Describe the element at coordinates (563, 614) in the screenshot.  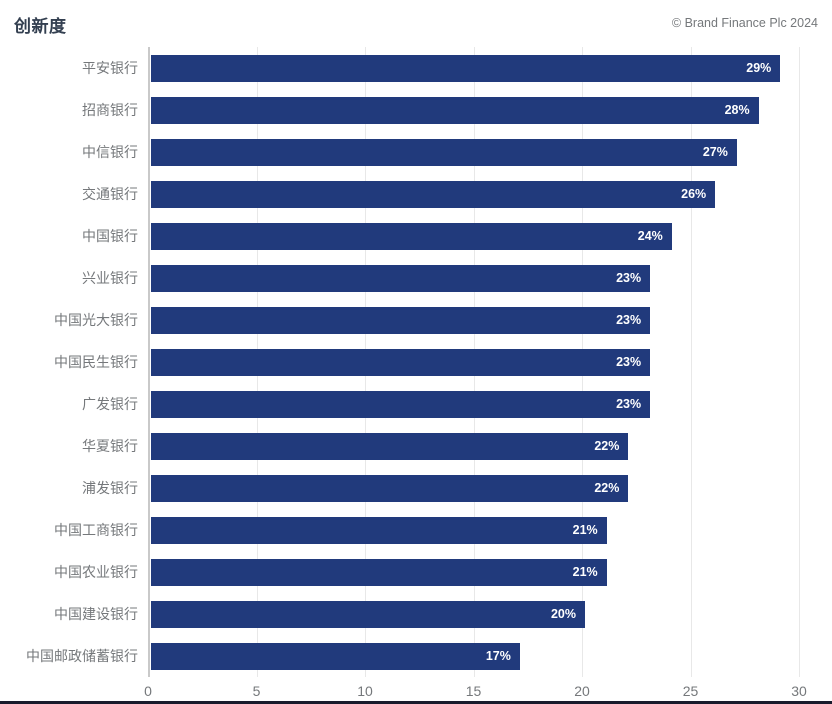
I see `bar-value-label: 20%` at that location.